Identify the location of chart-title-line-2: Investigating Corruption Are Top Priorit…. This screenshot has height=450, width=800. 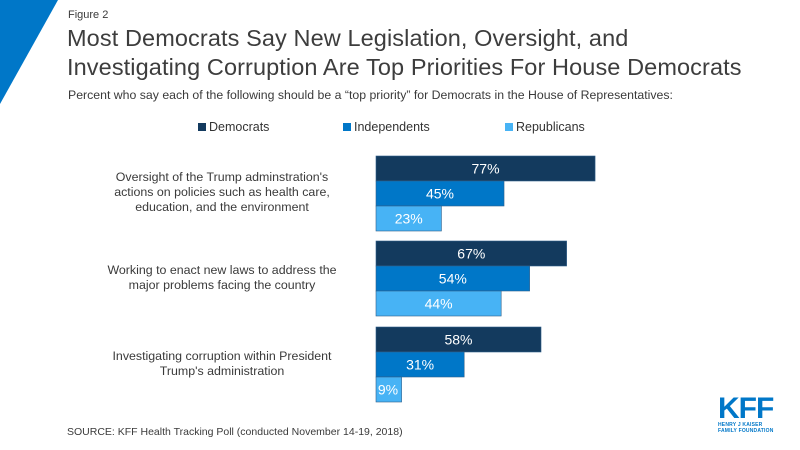
(404, 67).